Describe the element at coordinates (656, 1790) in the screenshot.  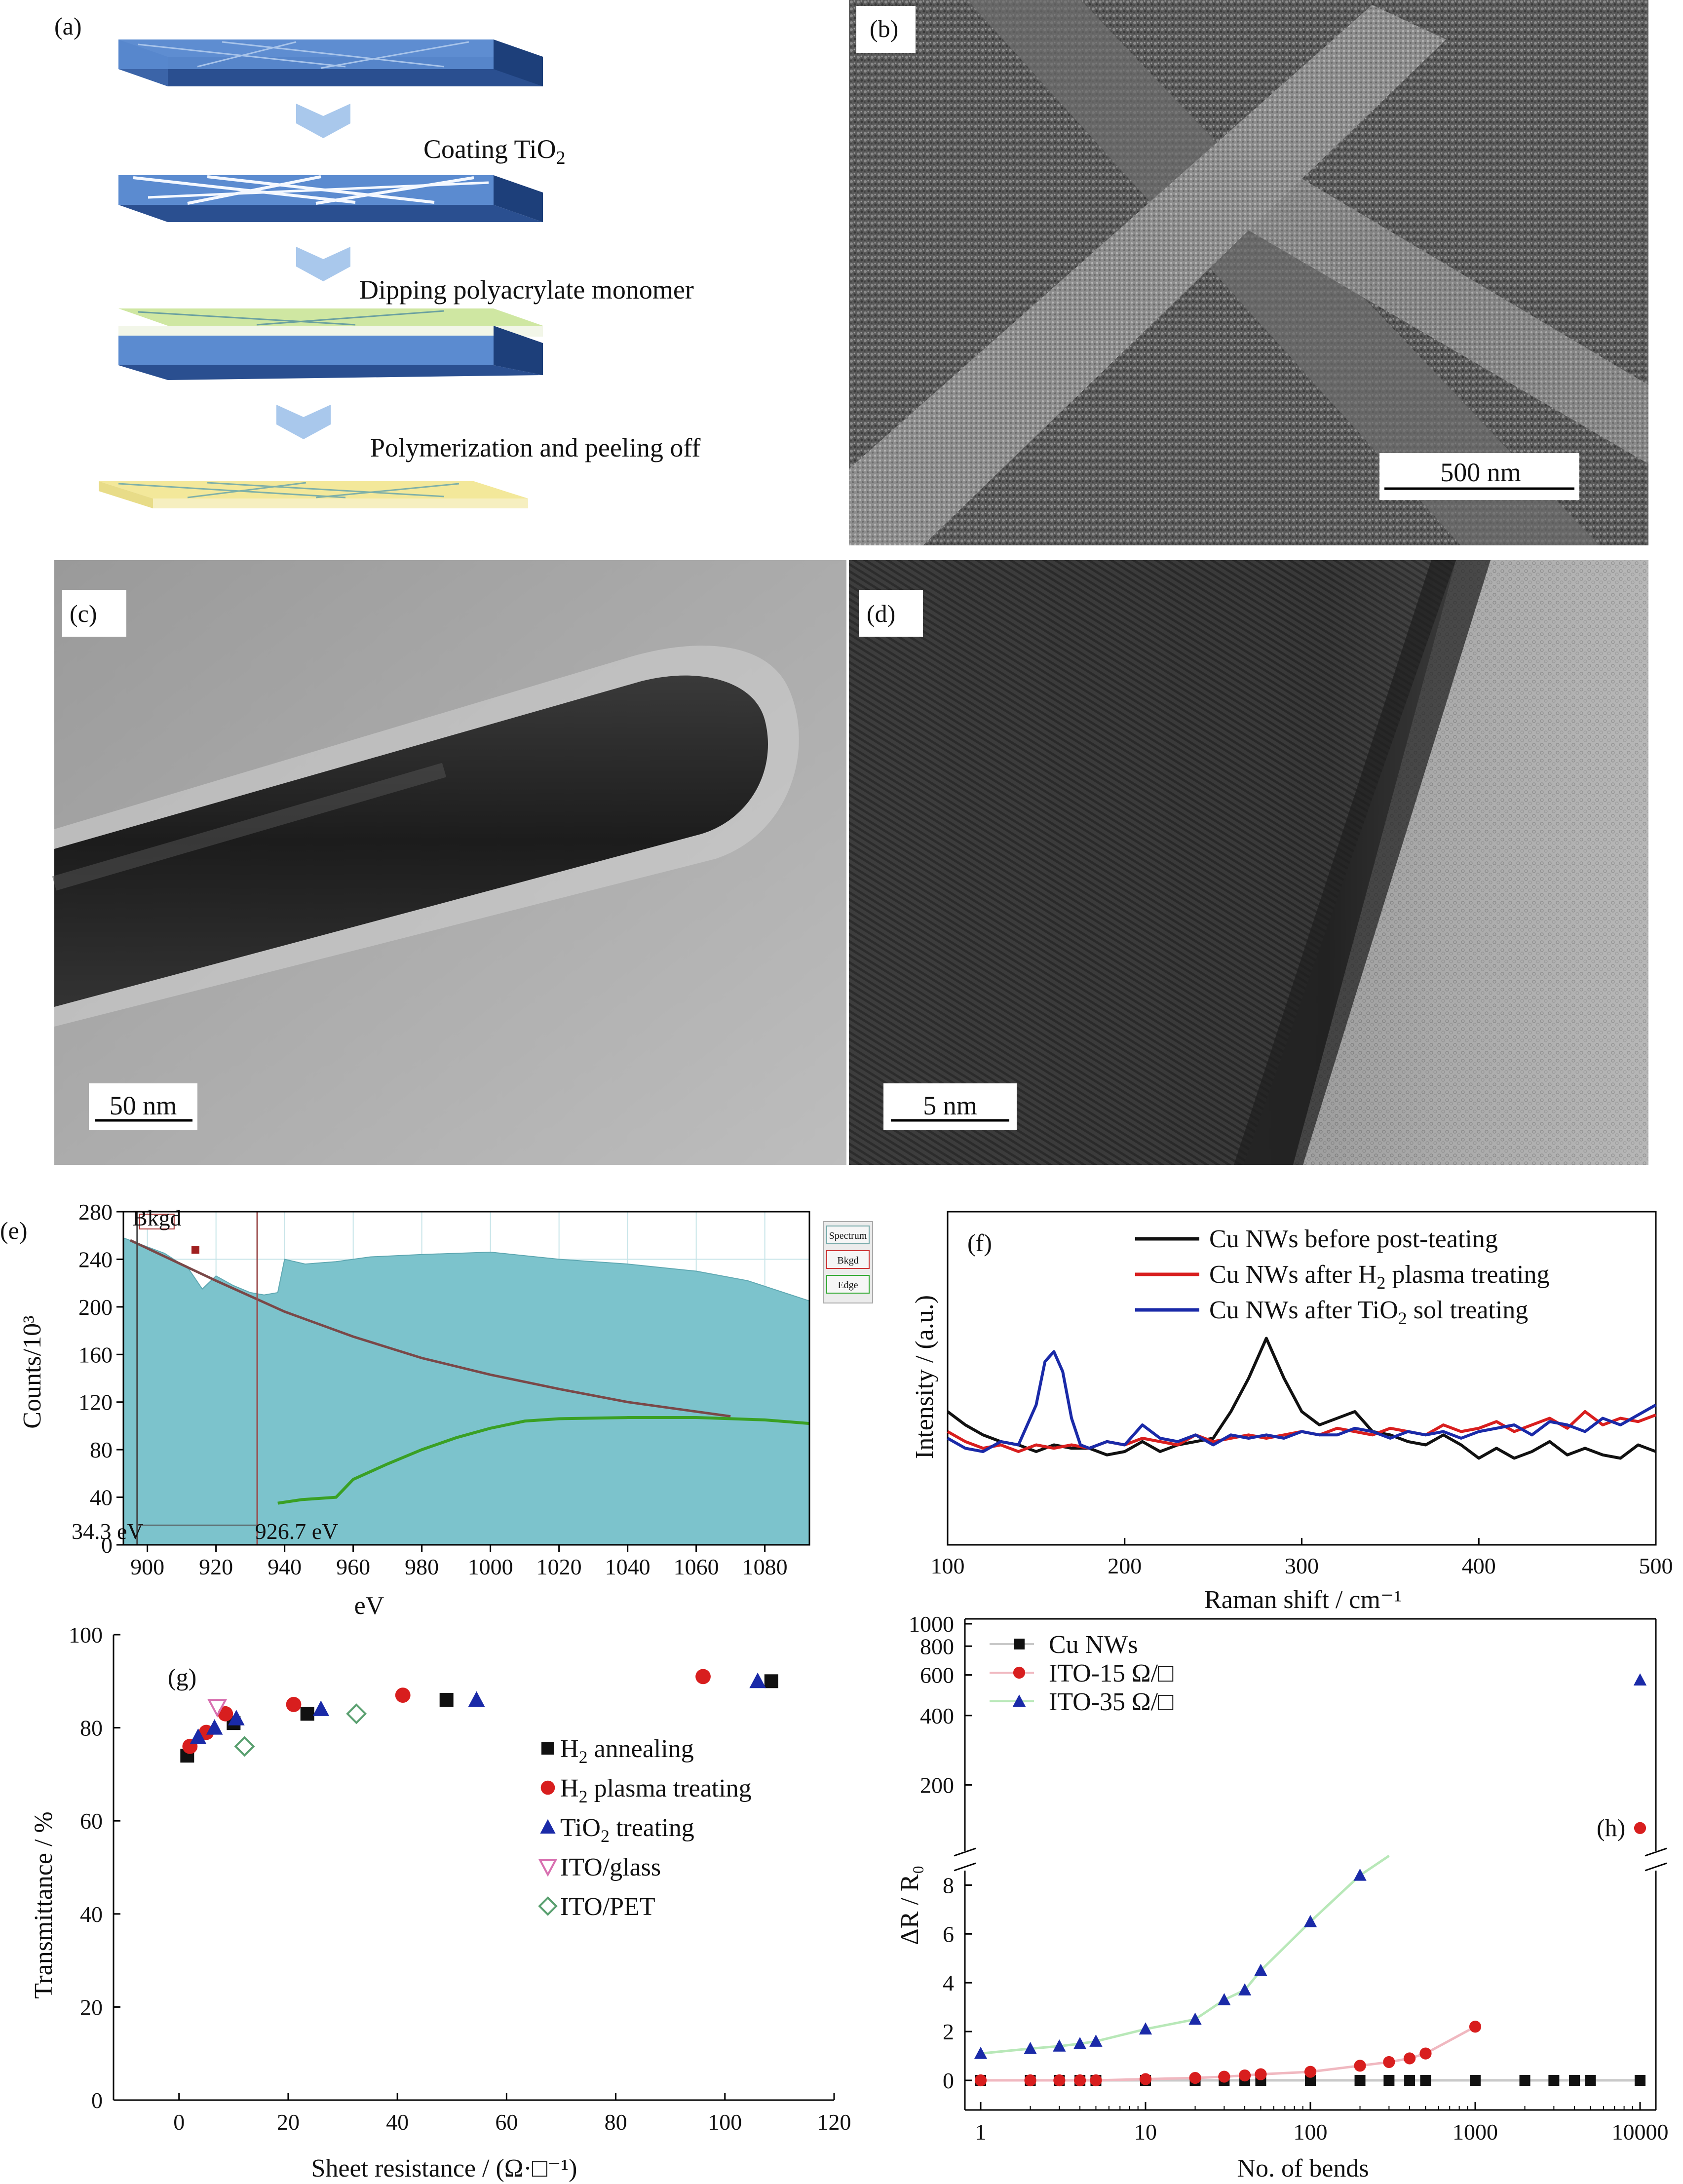
I see `legend-label-1: H2 plasma treating` at that location.